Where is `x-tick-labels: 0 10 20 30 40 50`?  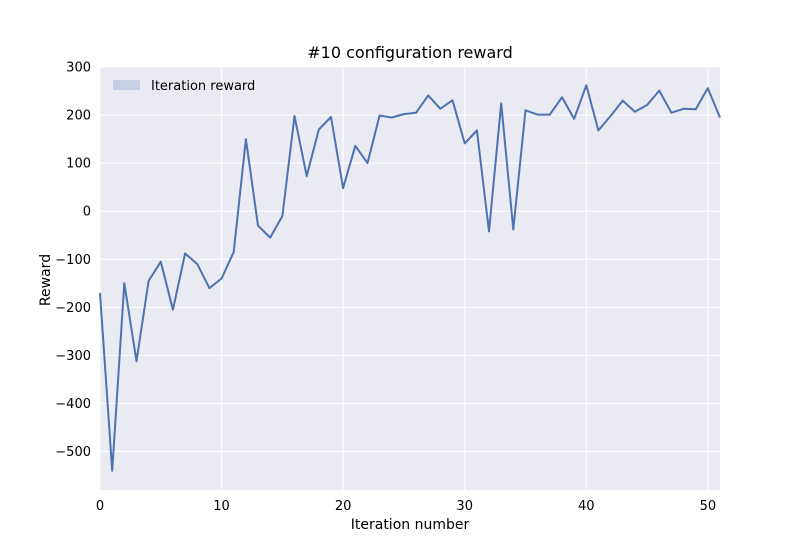 x-tick-labels: 0 10 20 30 40 50 is located at coordinates (406, 506).